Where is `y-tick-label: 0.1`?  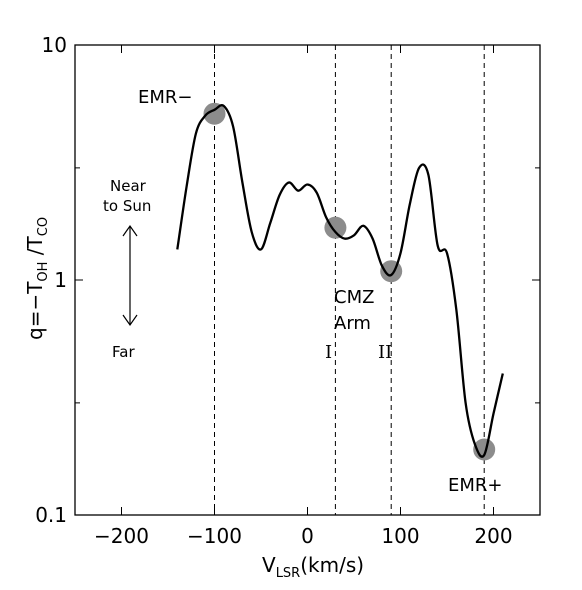
y-tick-label: 0.1 is located at coordinates (51, 515).